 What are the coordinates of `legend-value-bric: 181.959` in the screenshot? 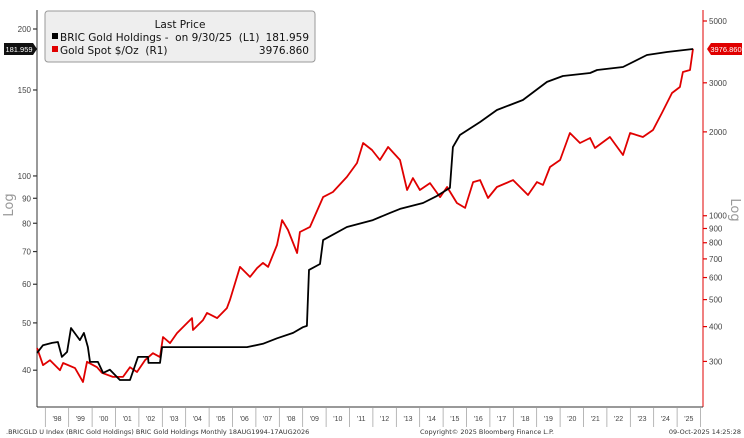 It's located at (287, 38).